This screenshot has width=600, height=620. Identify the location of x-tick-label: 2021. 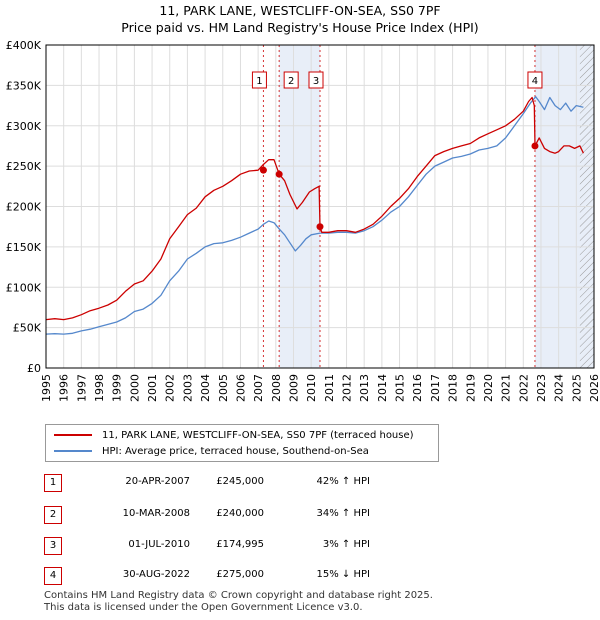
(506, 388).